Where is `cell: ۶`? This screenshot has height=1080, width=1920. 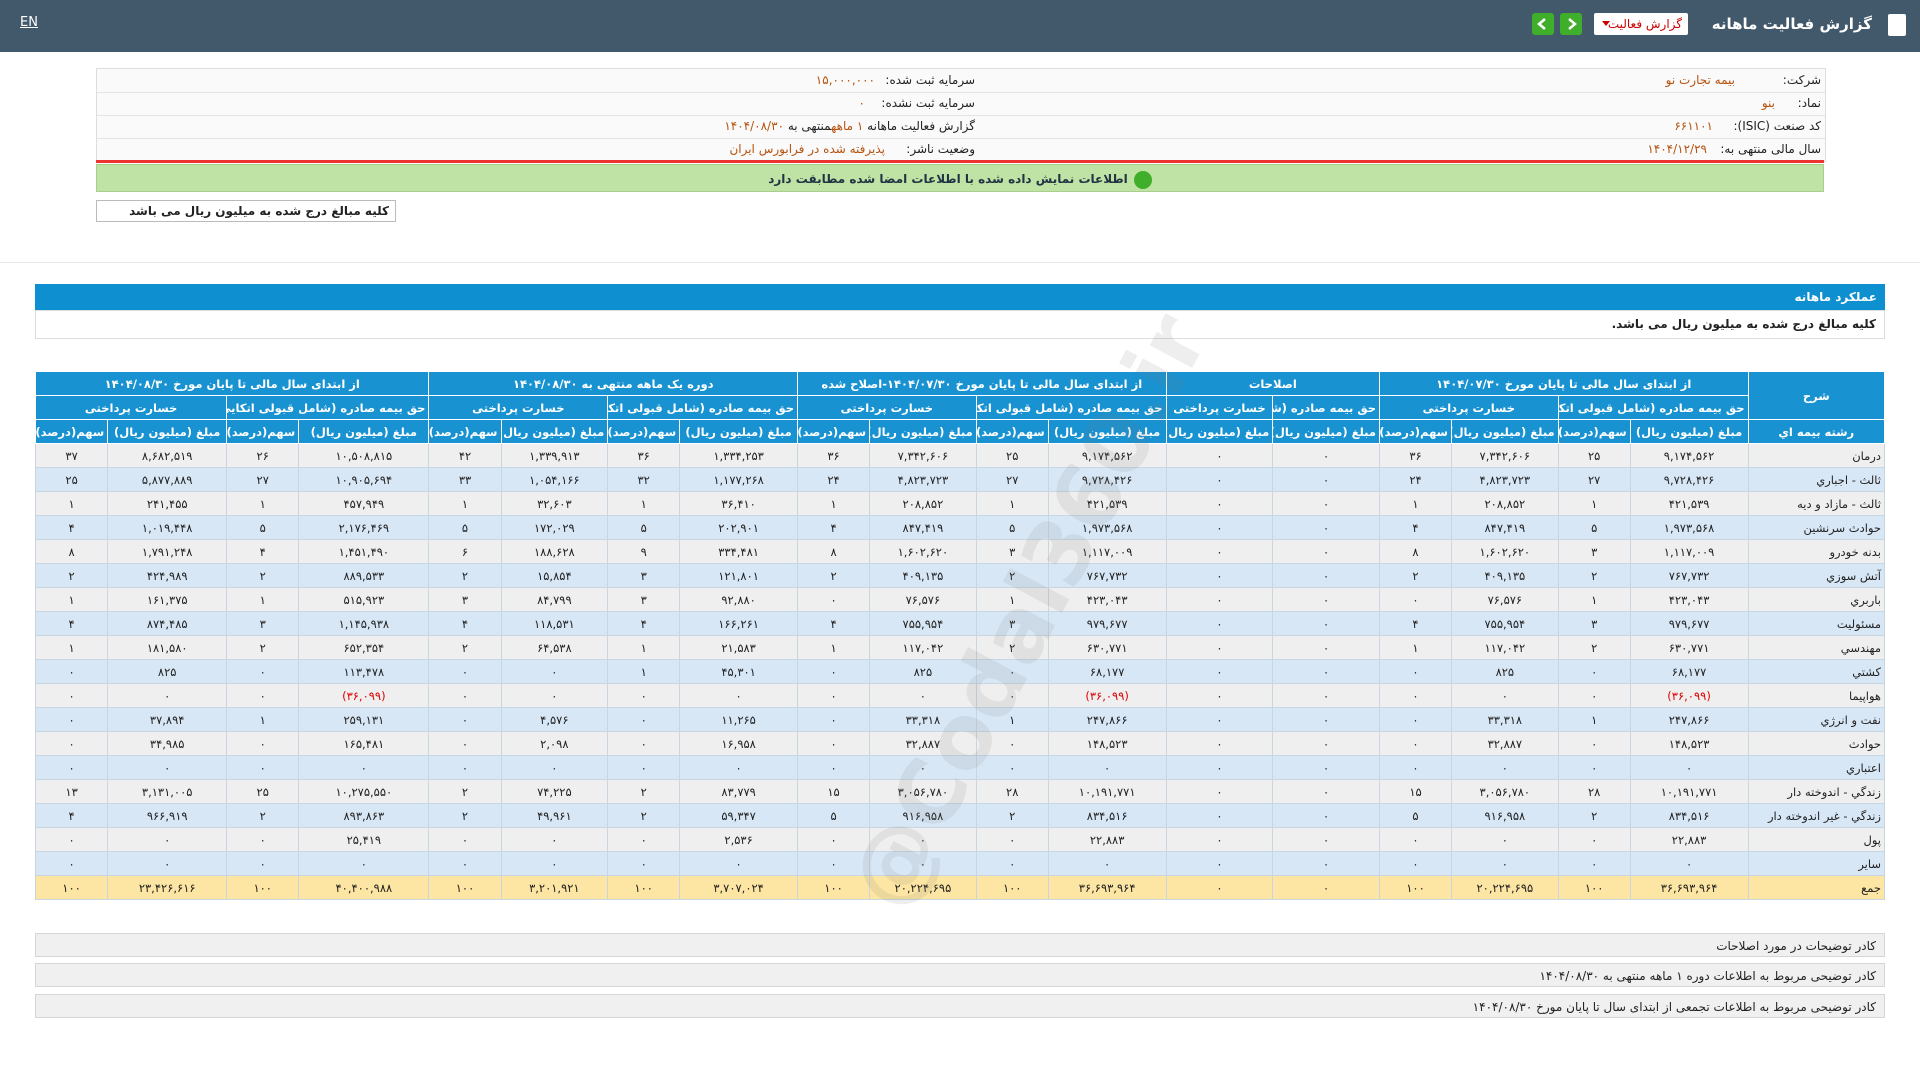 cell: ۶ is located at coordinates (465, 551).